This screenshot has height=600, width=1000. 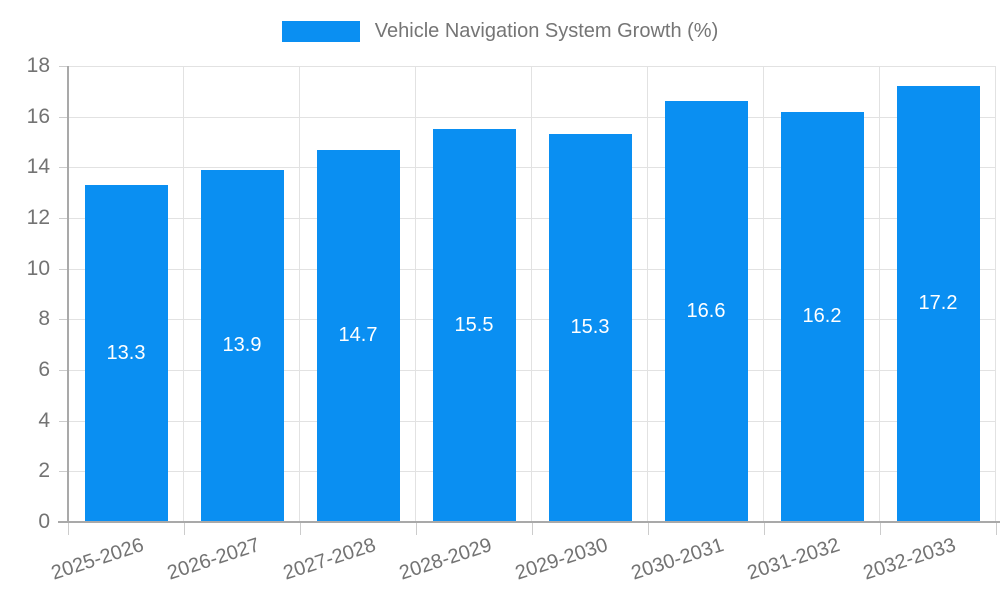 What do you see at coordinates (44, 420) in the screenshot?
I see `y-axis-tick-label-4: 4` at bounding box center [44, 420].